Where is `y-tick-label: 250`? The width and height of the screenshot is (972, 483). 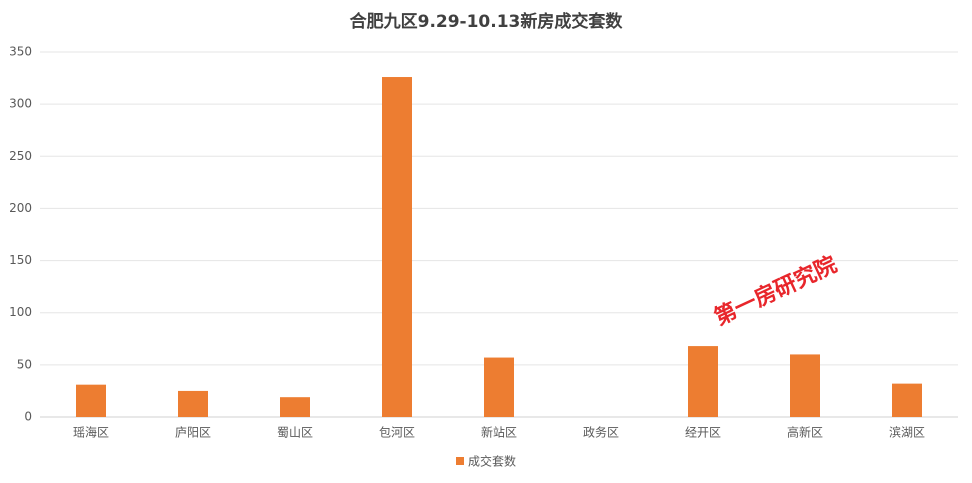
y-tick-label: 250 is located at coordinates (20, 156).